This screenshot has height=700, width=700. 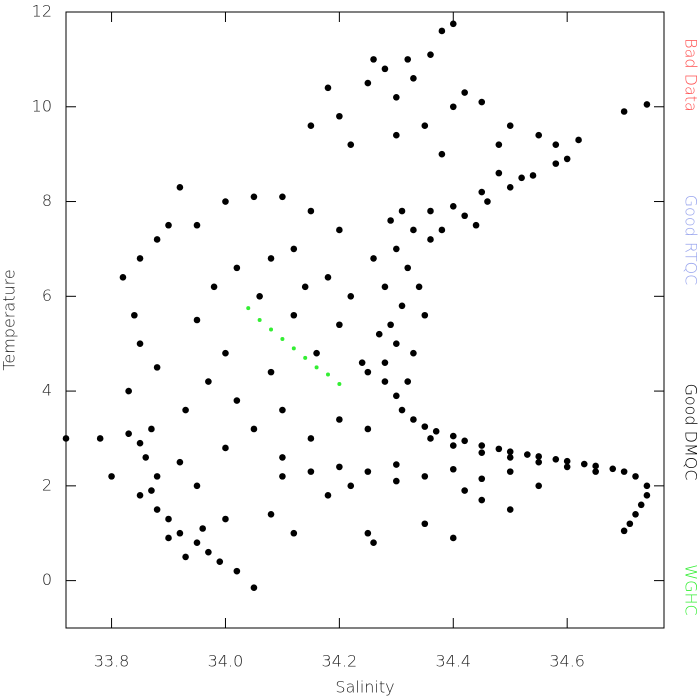 What do you see at coordinates (691, 75) in the screenshot?
I see `legend-label: Bad Data` at bounding box center [691, 75].